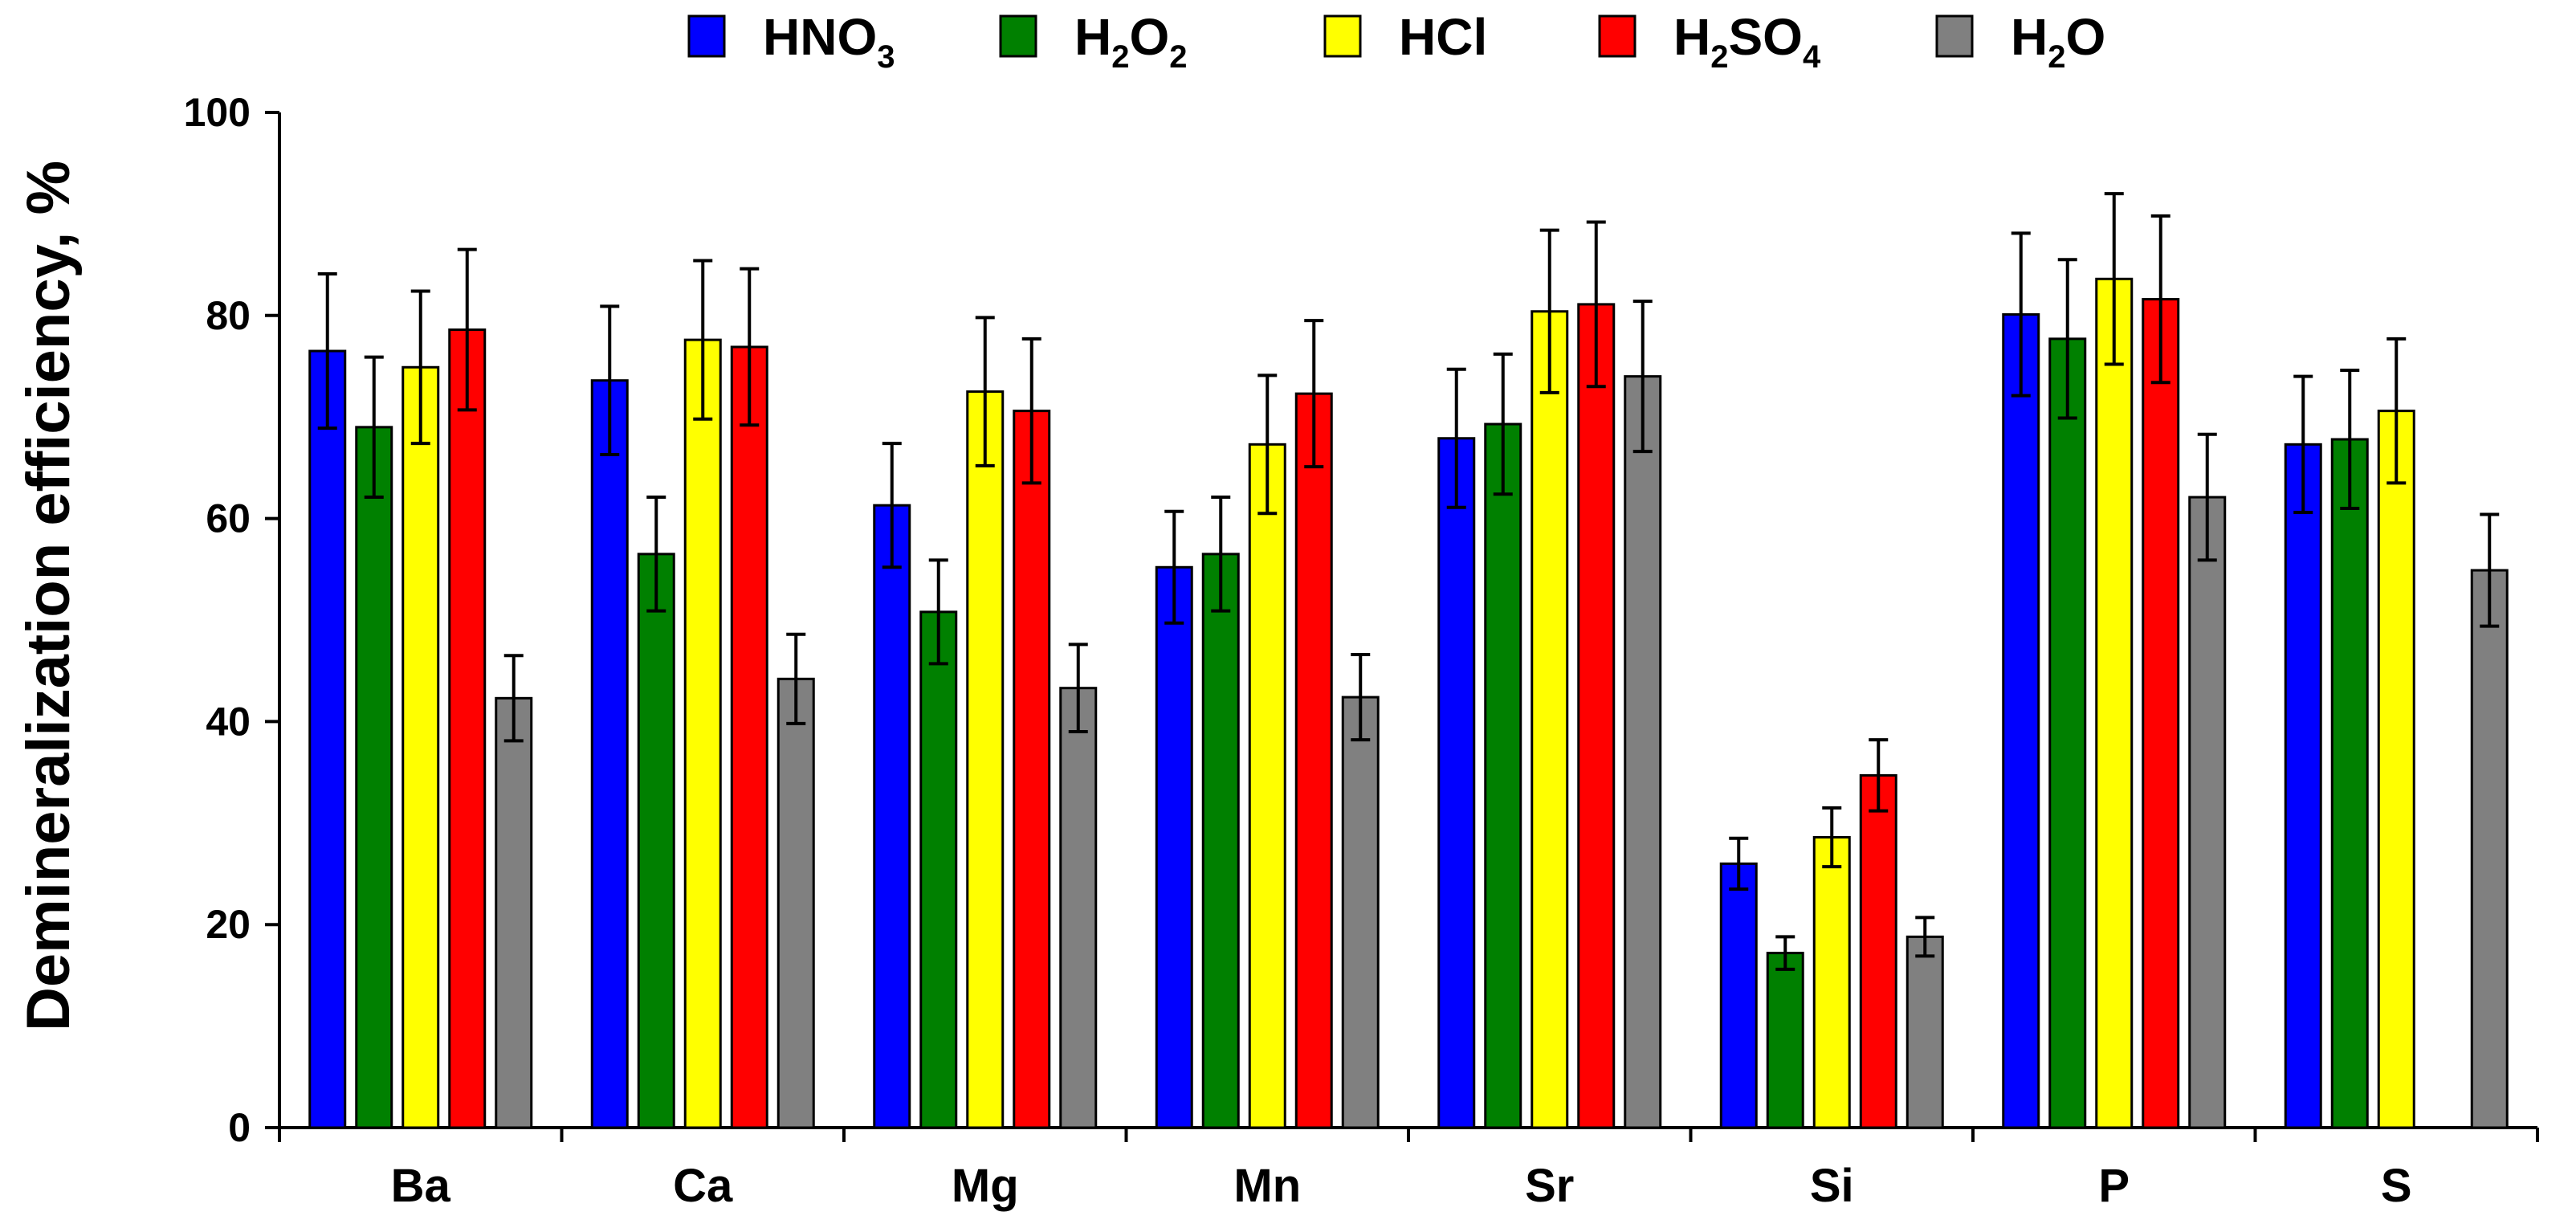 The width and height of the screenshot is (2576, 1224). What do you see at coordinates (1405, 37) in the screenshot?
I see `legend-item-hcl: HCl` at bounding box center [1405, 37].